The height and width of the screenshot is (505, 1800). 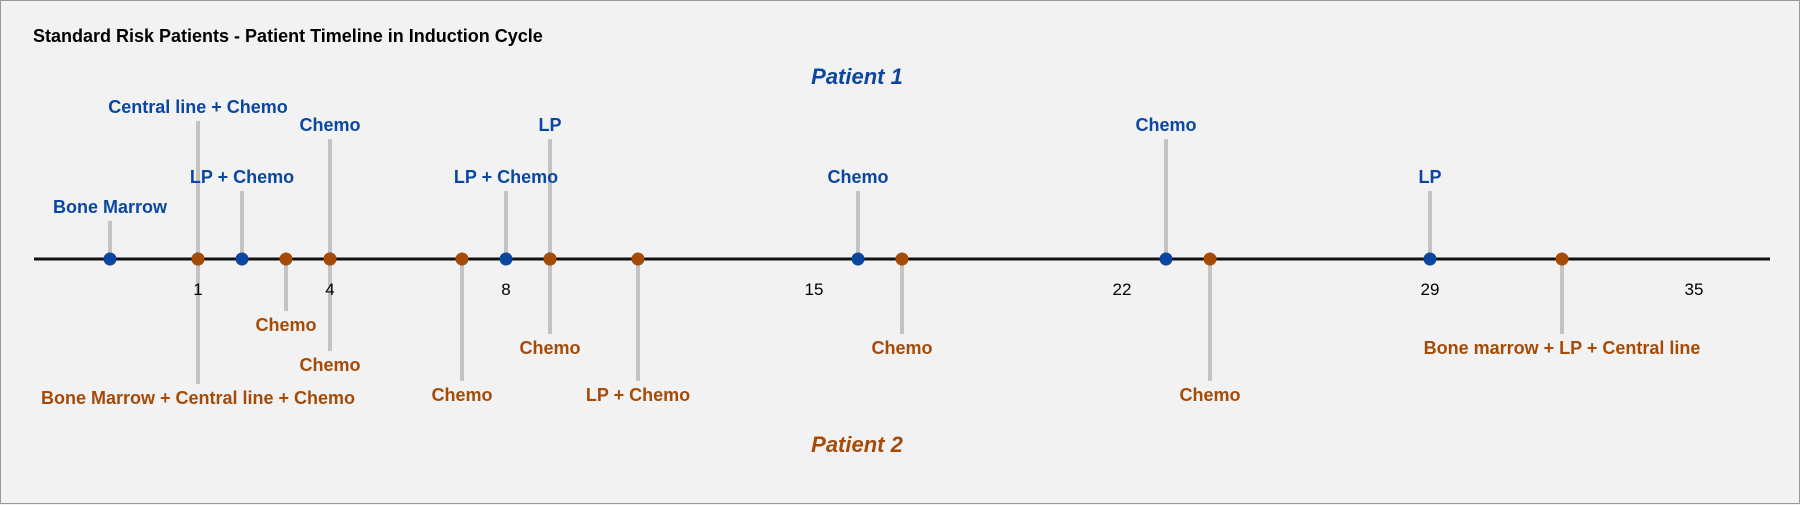 I want to click on tick-label: 1, so click(x=197, y=289).